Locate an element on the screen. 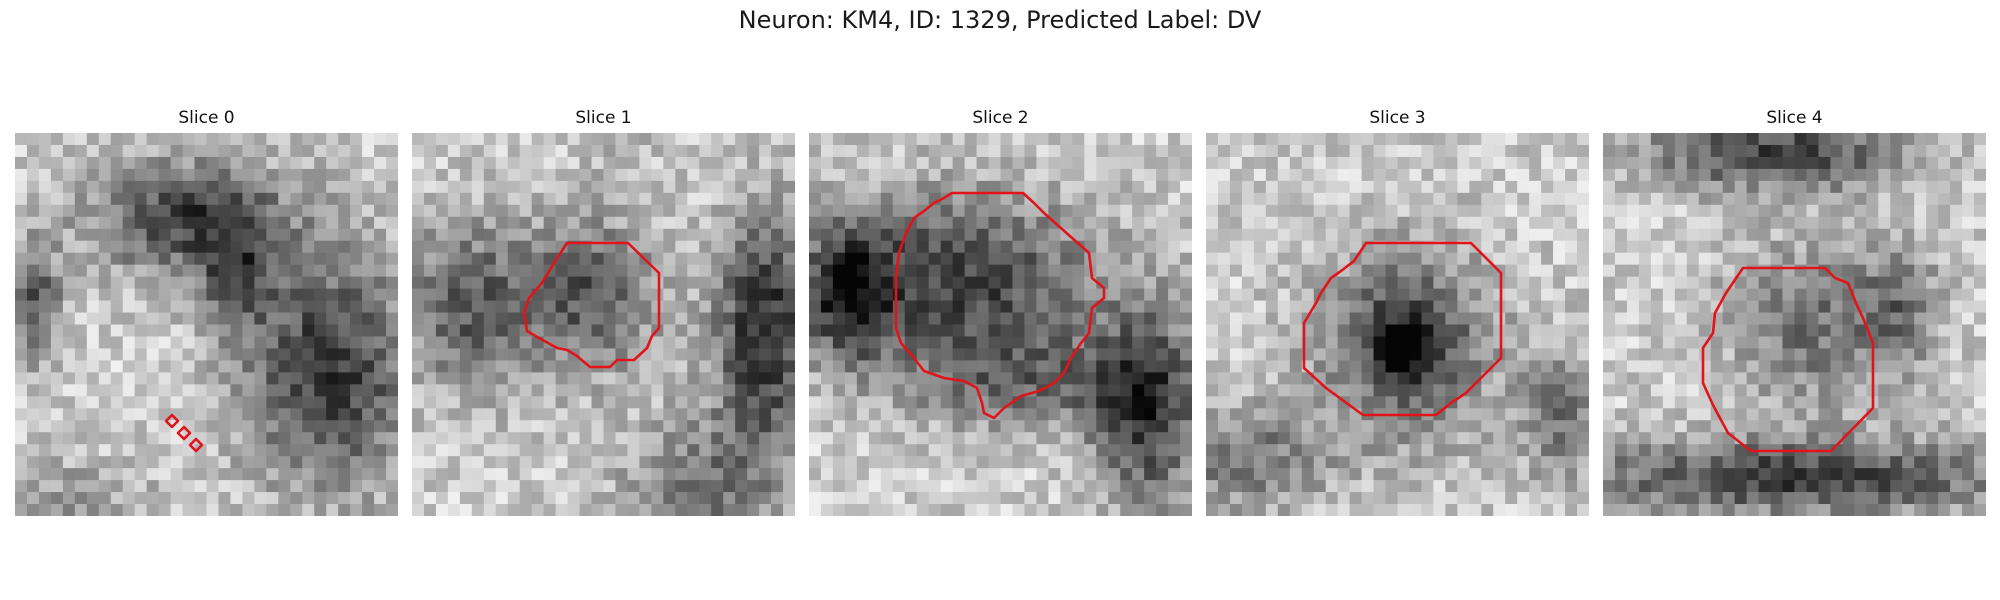 The image size is (2000, 600). slice-2-image is located at coordinates (1000, 324).